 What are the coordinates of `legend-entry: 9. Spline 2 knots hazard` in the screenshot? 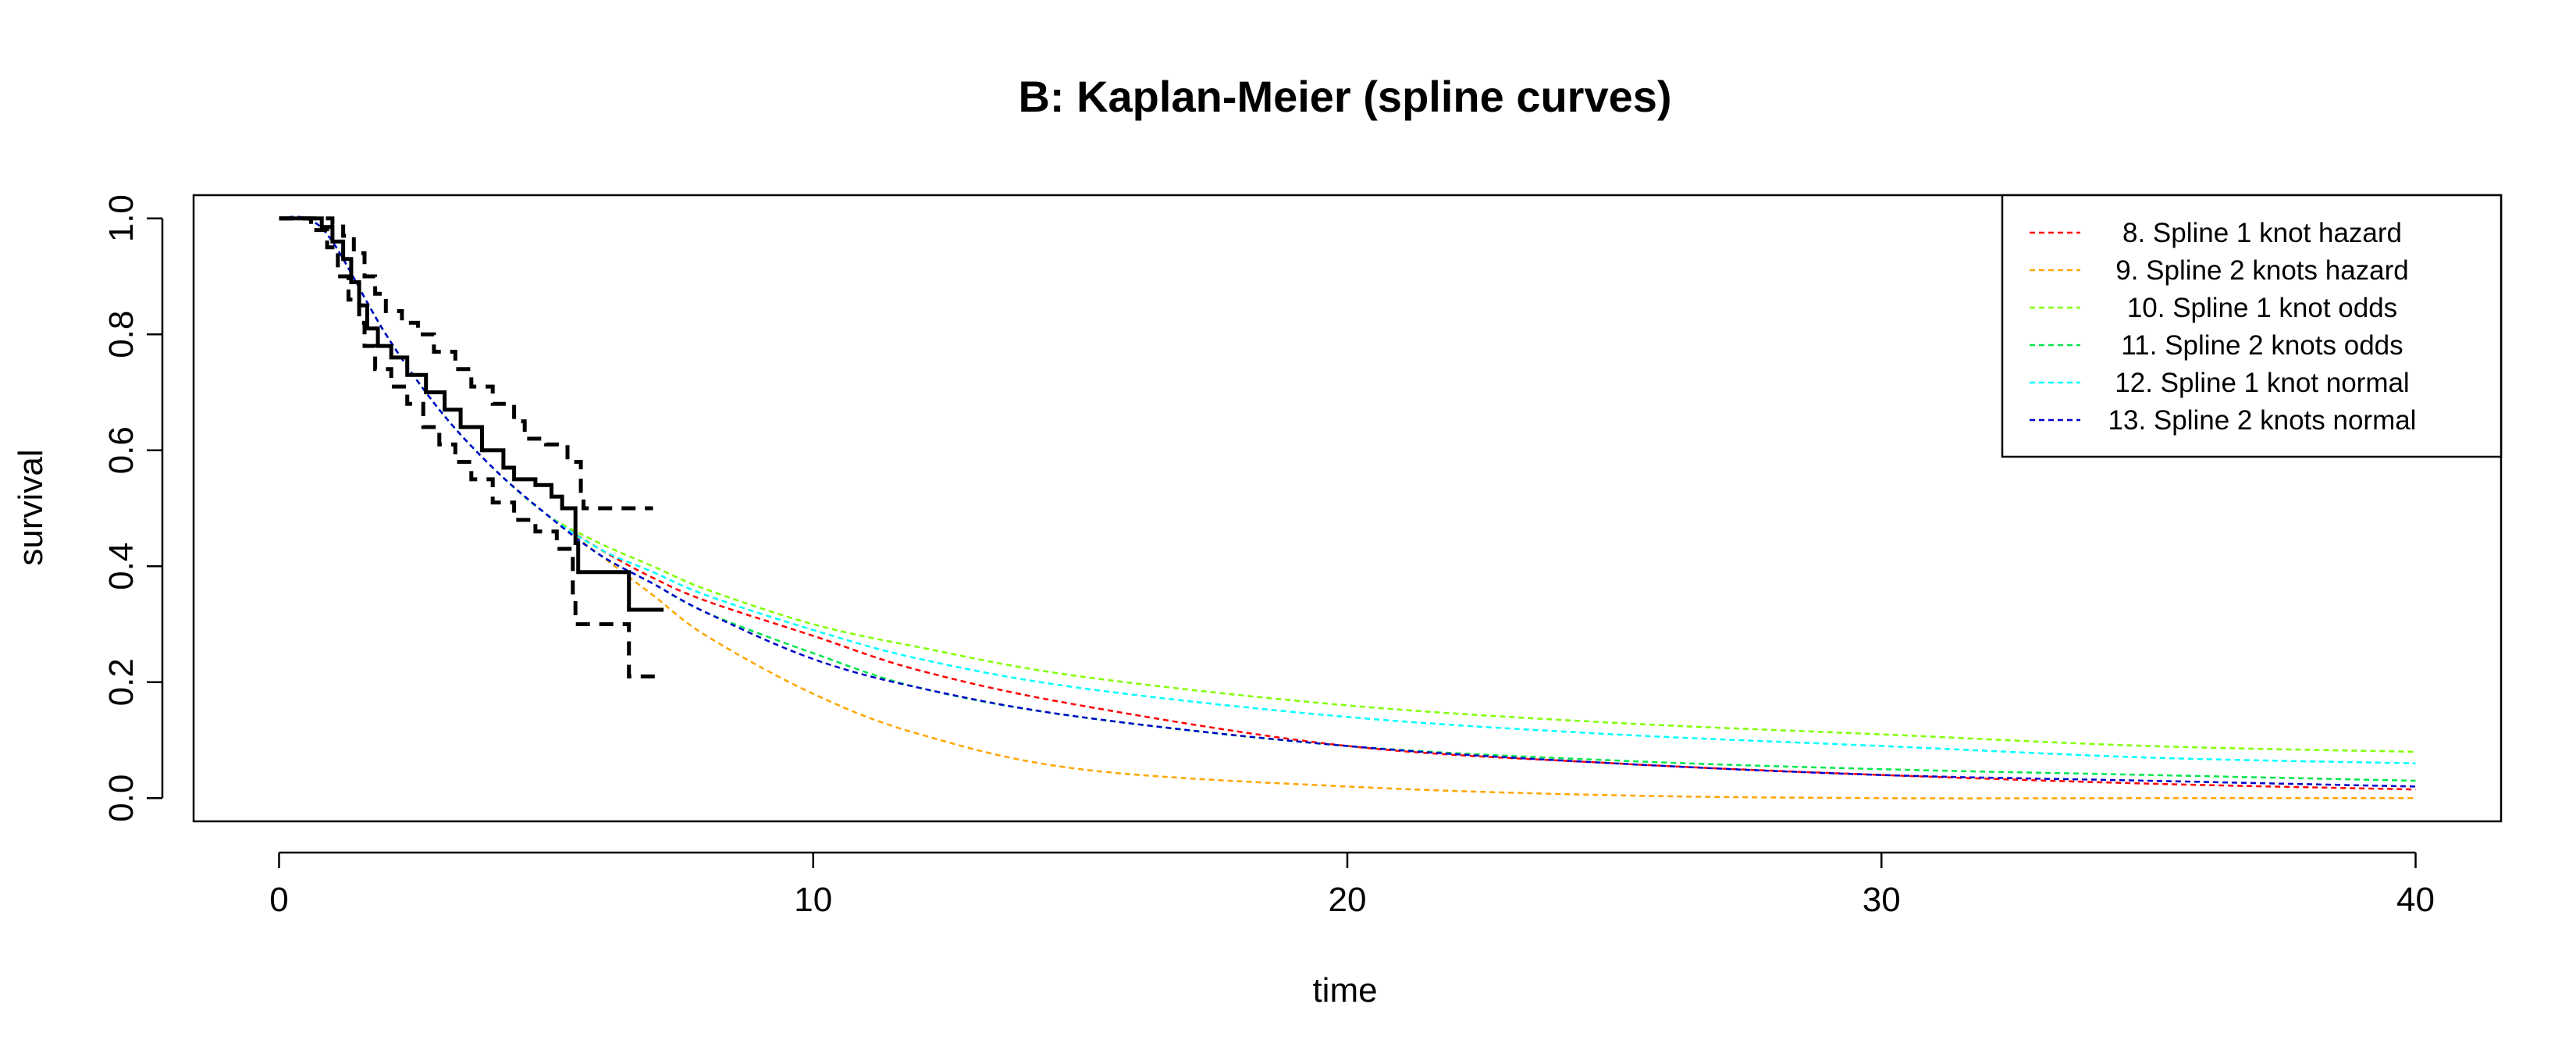 It's located at (2262, 270).